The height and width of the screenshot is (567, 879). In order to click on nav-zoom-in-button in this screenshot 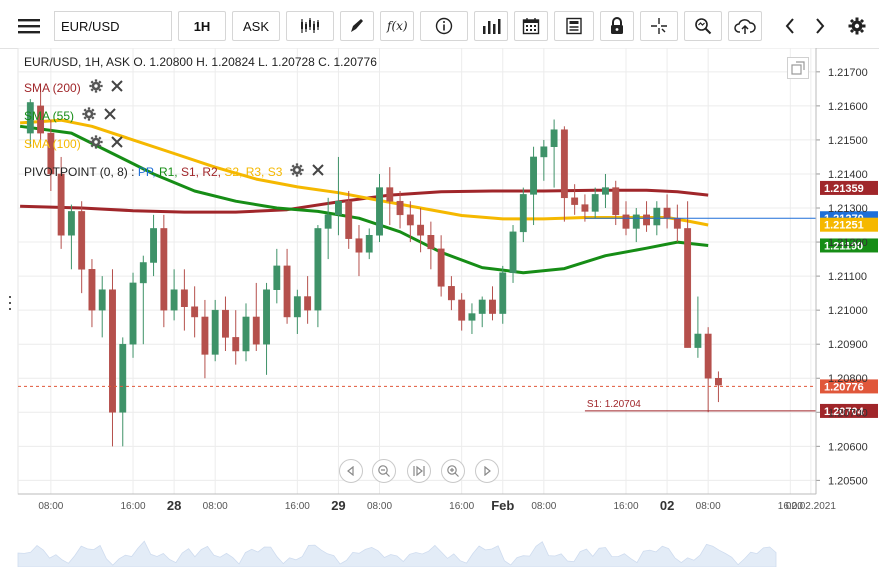, I will do `click(453, 471)`.